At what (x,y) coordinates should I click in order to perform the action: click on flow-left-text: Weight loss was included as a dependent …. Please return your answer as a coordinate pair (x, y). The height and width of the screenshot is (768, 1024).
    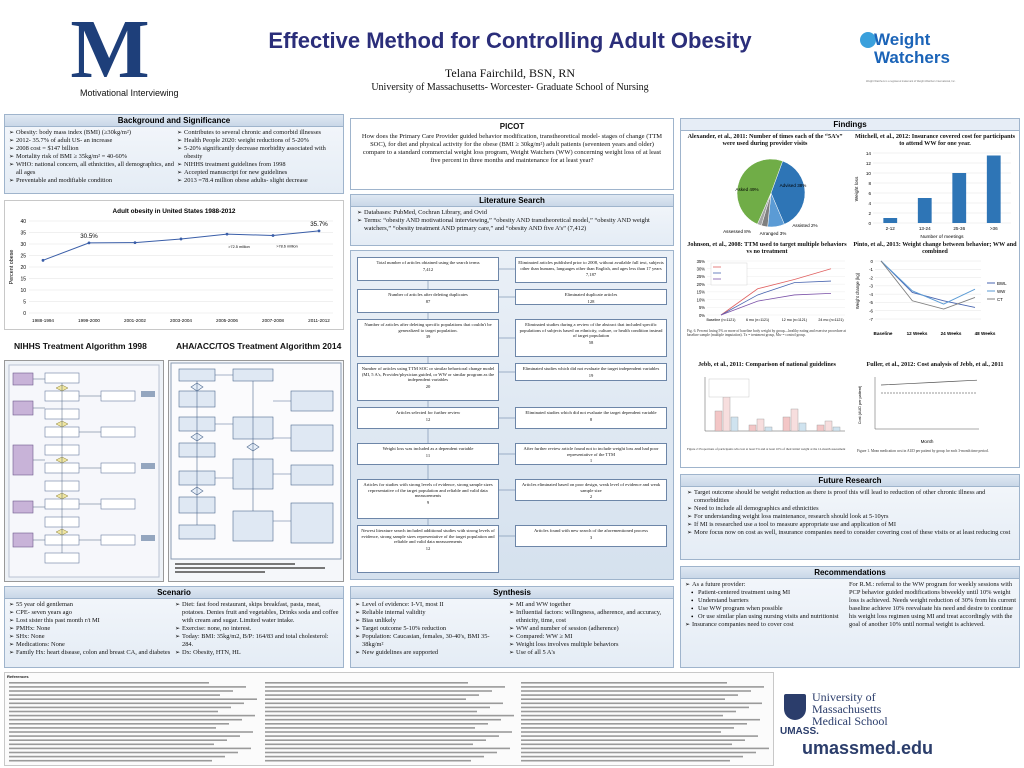
    Looking at the image, I should click on (428, 448).